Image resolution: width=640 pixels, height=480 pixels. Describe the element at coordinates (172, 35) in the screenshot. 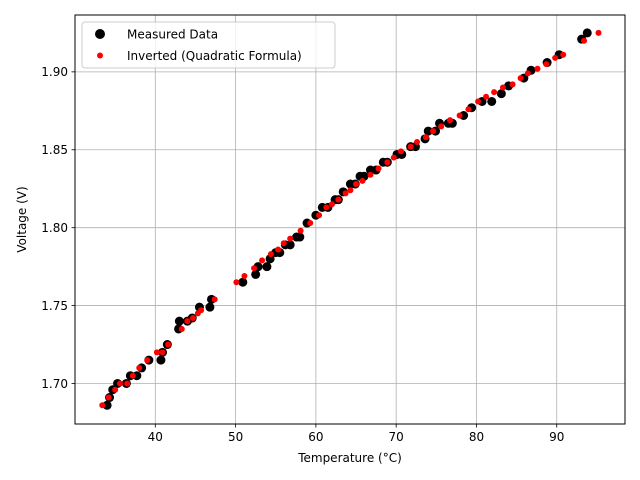

I see `legend-label-measured: Measured Data` at that location.